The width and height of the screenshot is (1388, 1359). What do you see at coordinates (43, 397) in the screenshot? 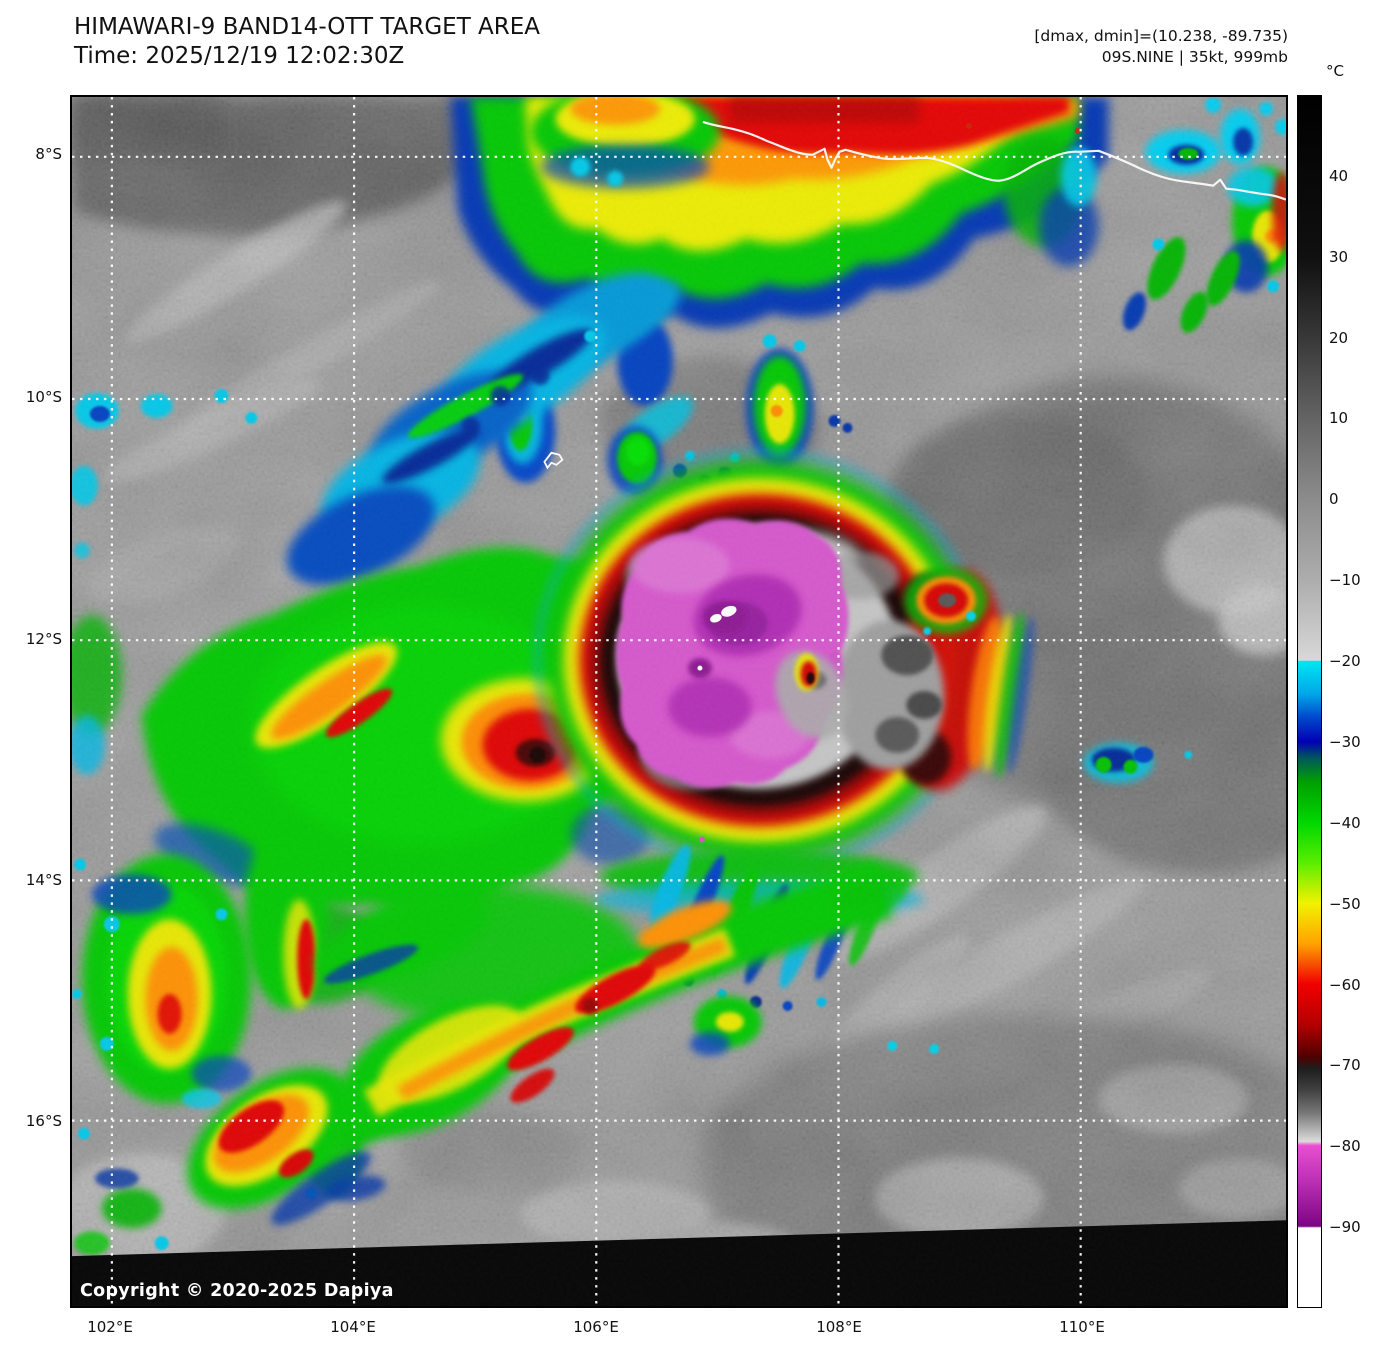
I see `lat-tick-label: 10°S` at bounding box center [43, 397].